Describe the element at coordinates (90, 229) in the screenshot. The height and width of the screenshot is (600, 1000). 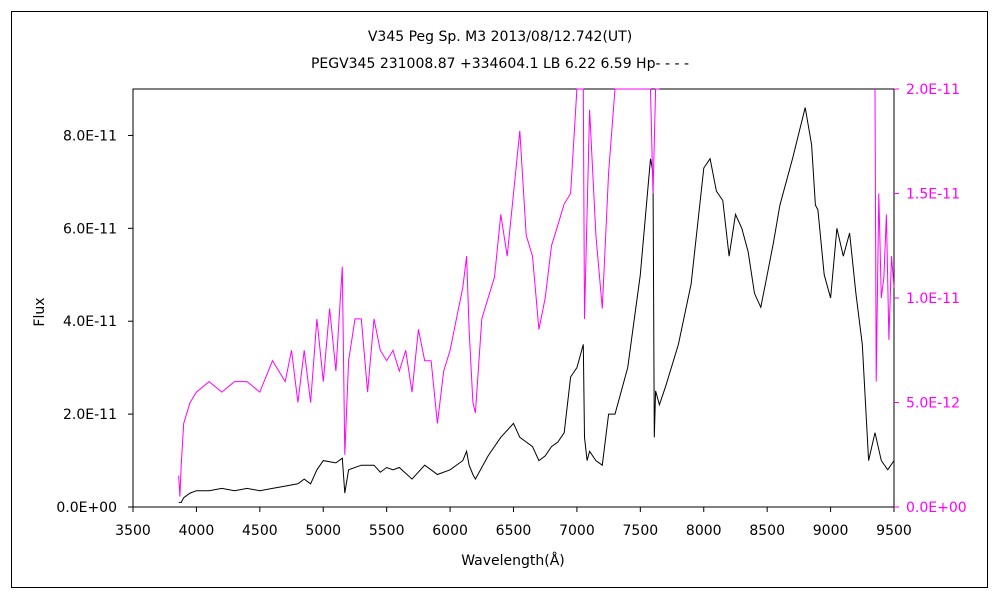
I see `y-tick-label: 6.0E-11` at that location.